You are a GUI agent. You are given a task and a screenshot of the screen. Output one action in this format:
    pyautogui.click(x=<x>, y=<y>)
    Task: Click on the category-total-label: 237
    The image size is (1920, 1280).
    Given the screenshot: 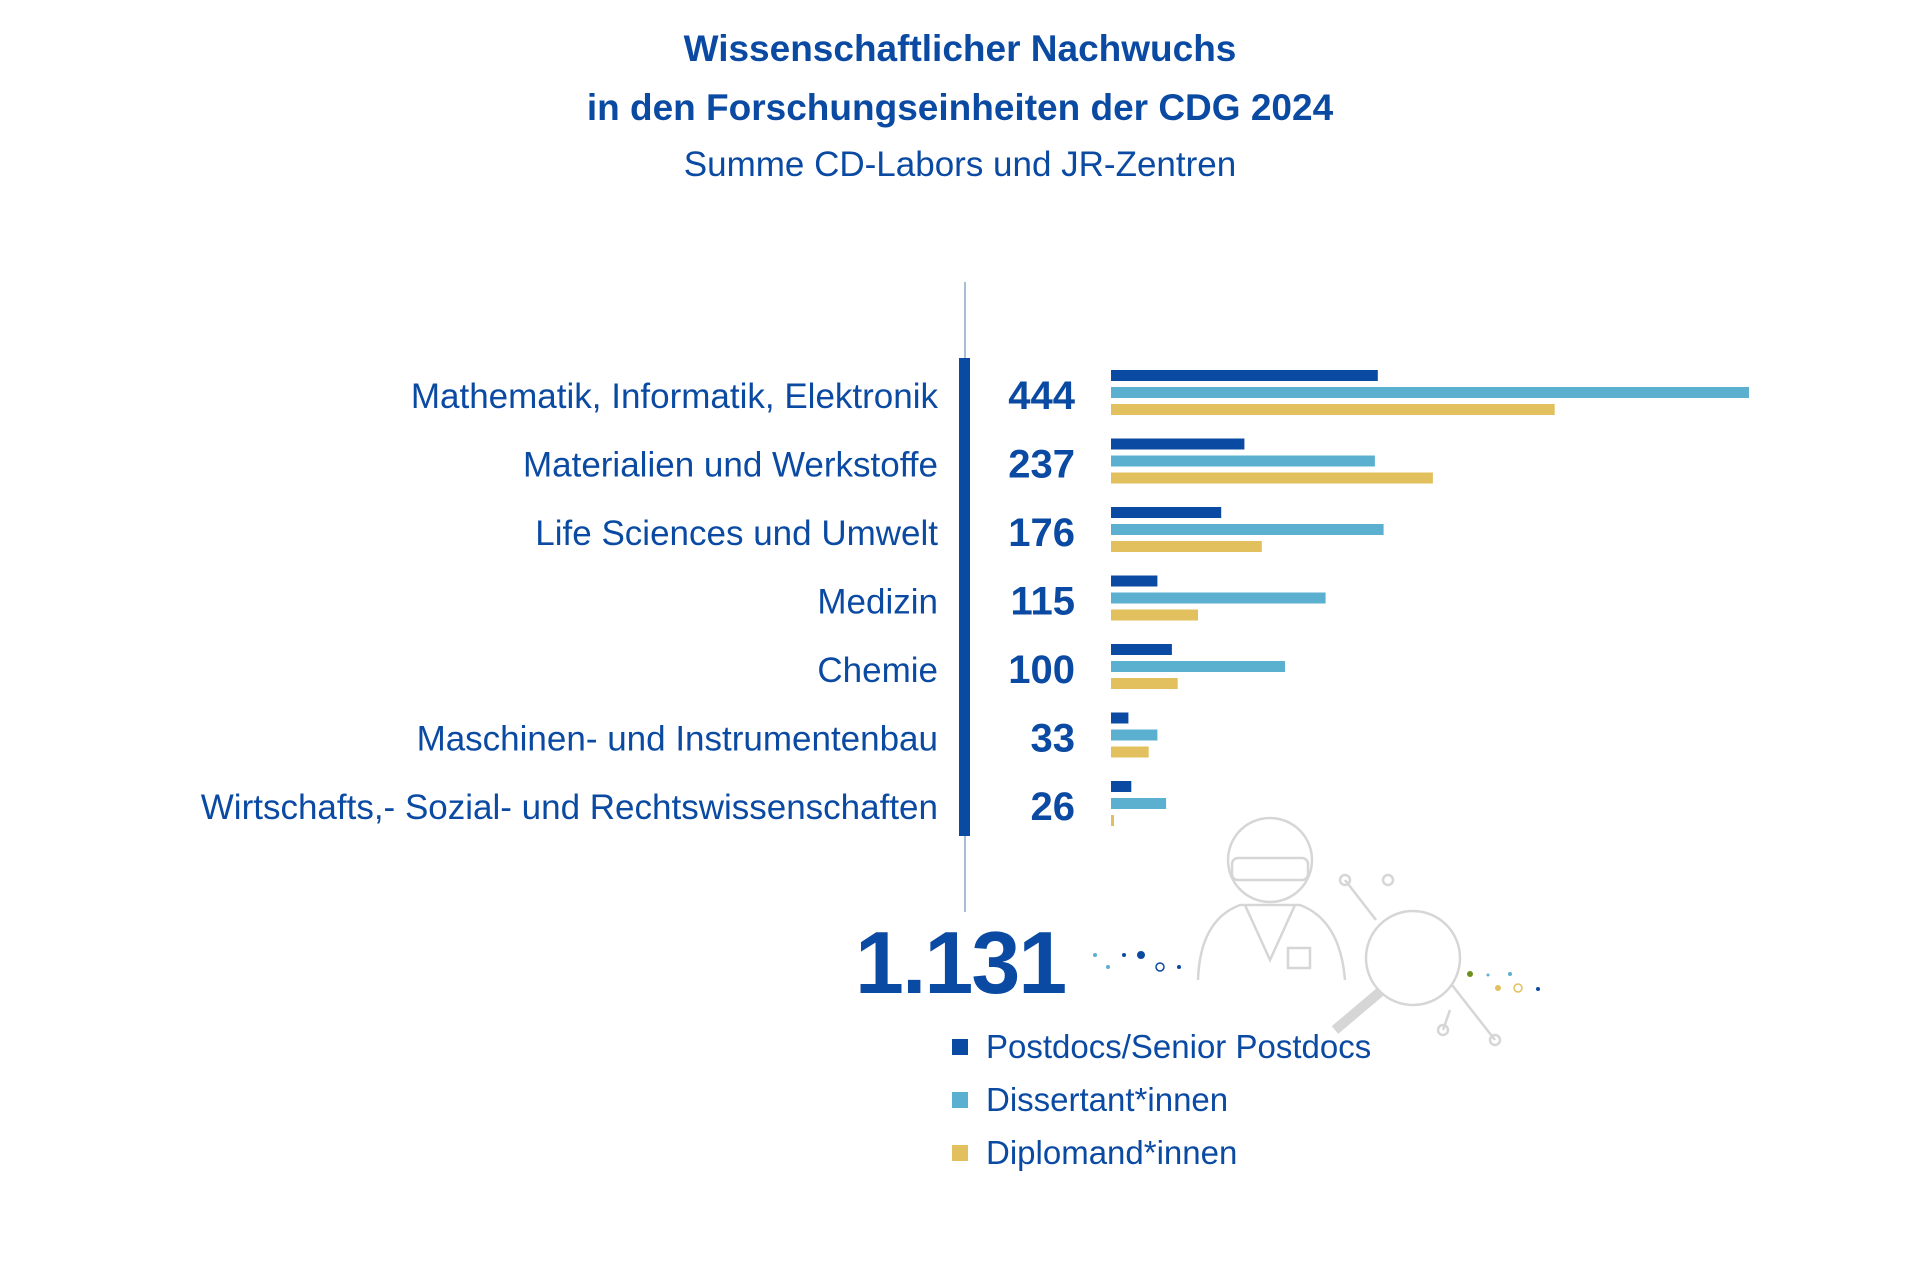 What is the action you would take?
    pyautogui.click(x=1041, y=465)
    